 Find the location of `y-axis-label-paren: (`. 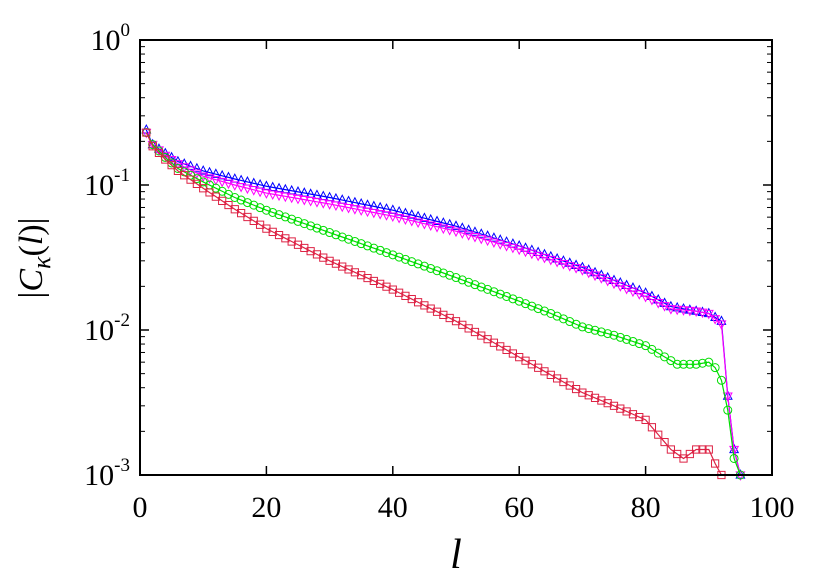

y-axis-label-paren: ( is located at coordinates (31, 250).